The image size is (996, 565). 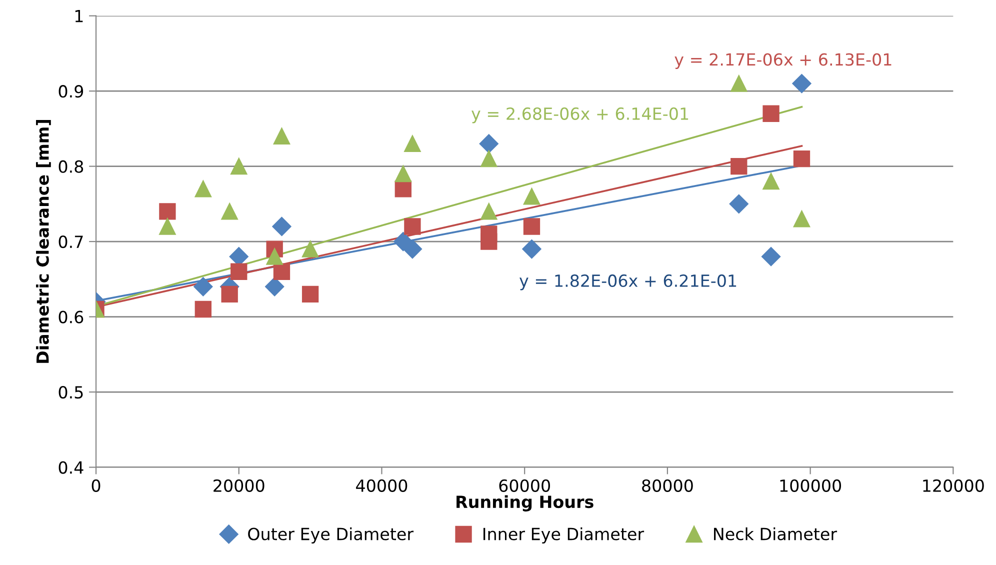 What do you see at coordinates (667, 485) in the screenshot?
I see `x-tick-label: 80000` at bounding box center [667, 485].